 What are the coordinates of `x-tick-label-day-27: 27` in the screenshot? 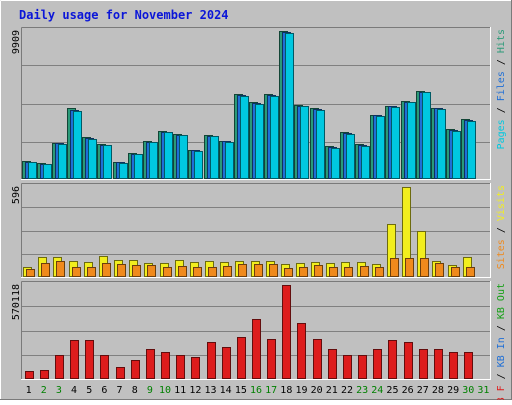 It's located at (423, 390).